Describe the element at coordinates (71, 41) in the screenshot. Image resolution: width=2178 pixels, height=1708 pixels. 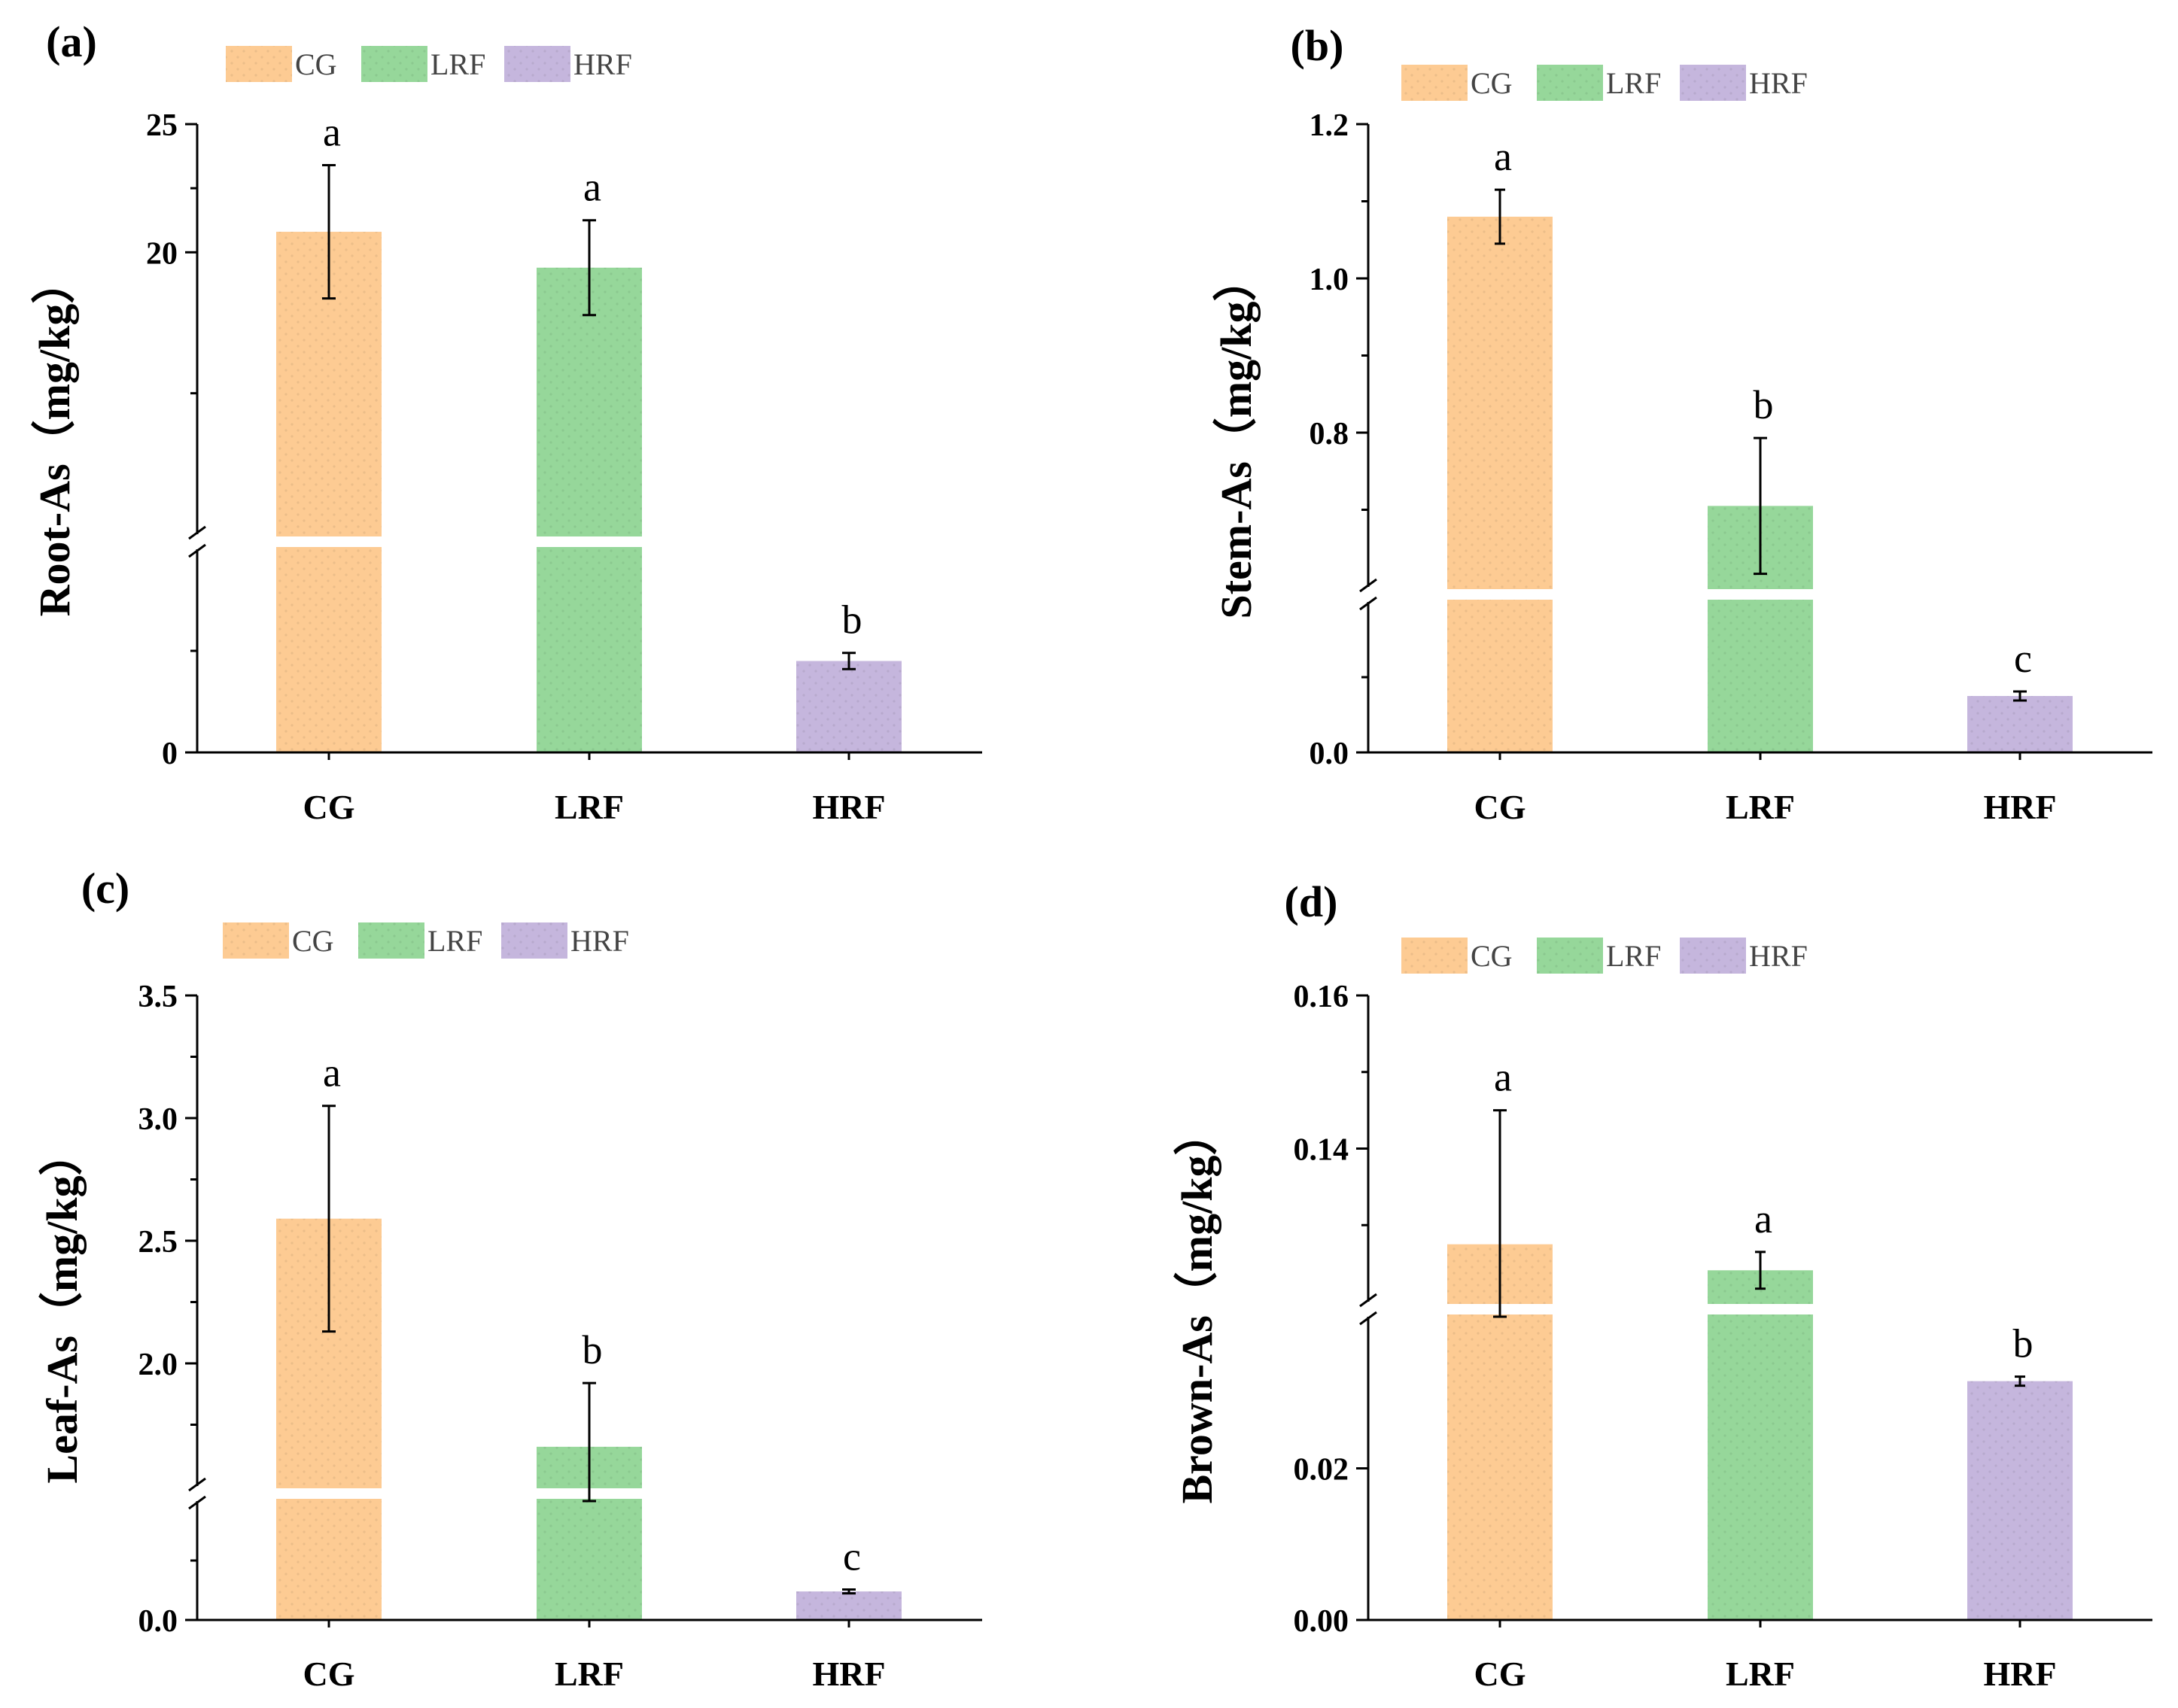
I see `panel-label: (a)` at that location.